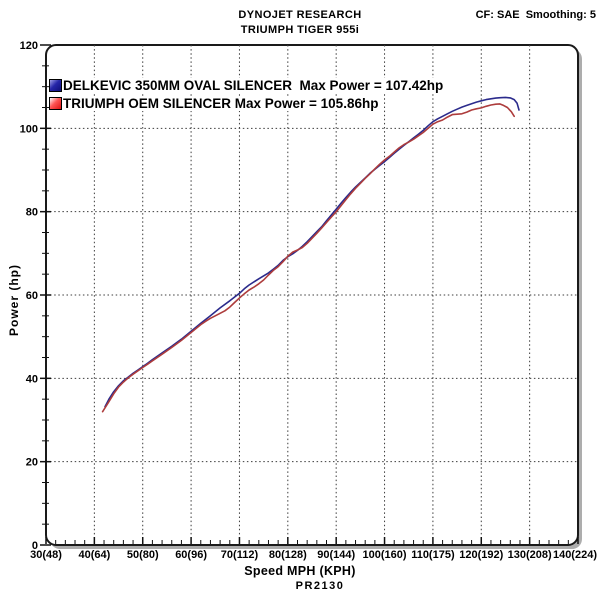  What do you see at coordinates (32, 213) in the screenshot?
I see `y-tick-label-80: 80` at bounding box center [32, 213].